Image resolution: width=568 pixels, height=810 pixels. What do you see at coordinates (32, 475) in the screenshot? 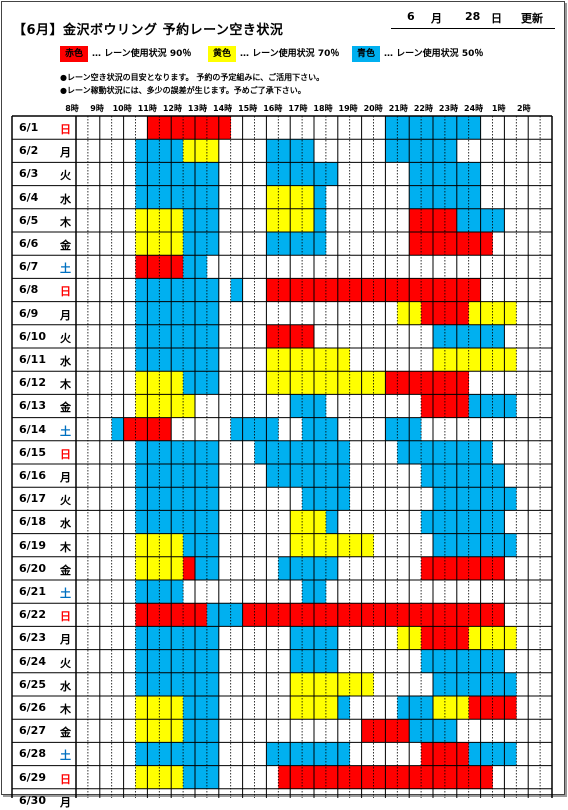
I see `date-text: 6/16` at bounding box center [32, 475].